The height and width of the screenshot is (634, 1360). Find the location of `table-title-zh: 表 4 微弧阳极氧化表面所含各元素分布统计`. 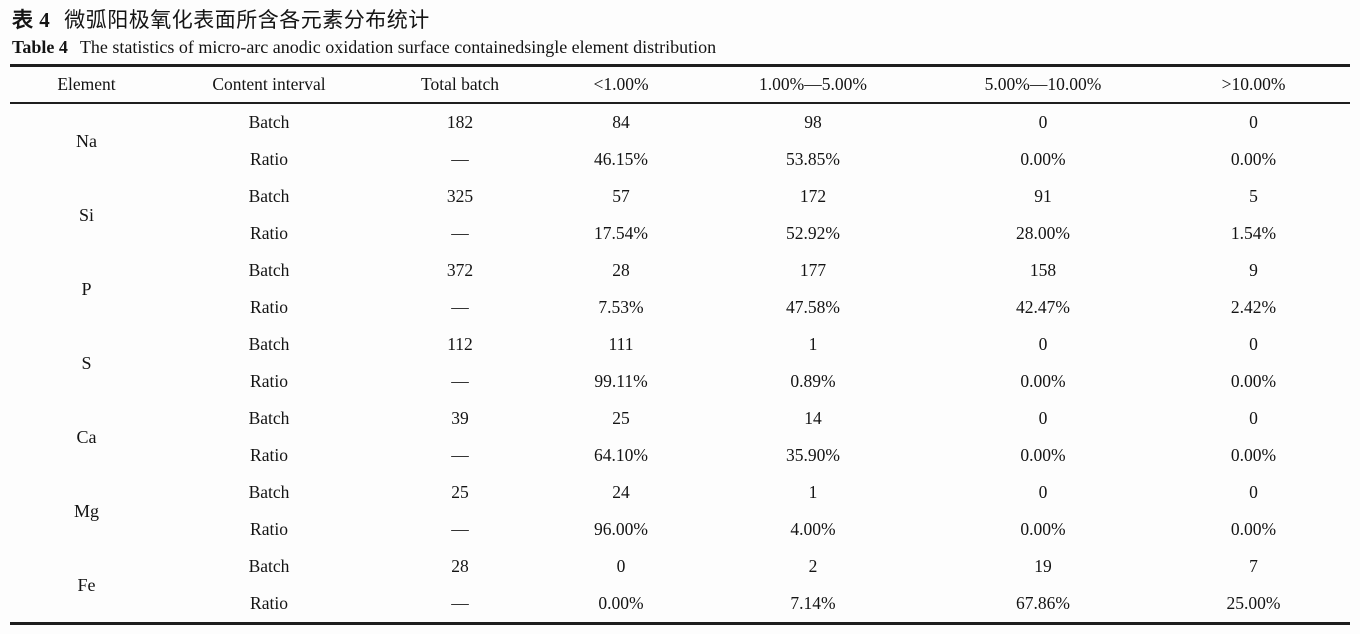

table-title-zh: 表 4 微弧阳极氧化表面所含各元素分布统计 is located at coordinates (681, 20).